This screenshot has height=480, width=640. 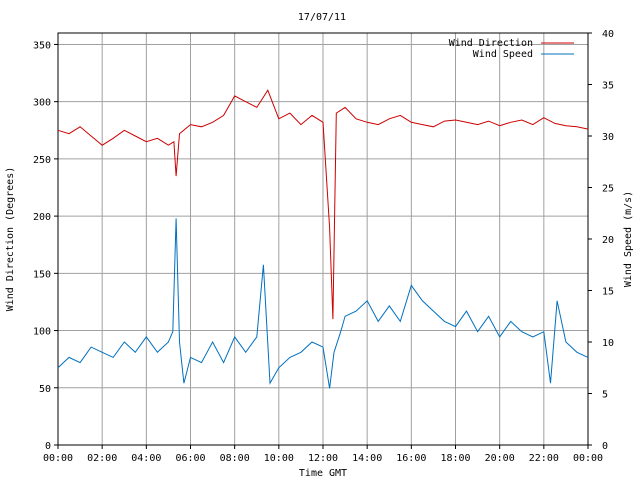 I want to click on y-left-tick-label: 250, so click(x=42, y=160).